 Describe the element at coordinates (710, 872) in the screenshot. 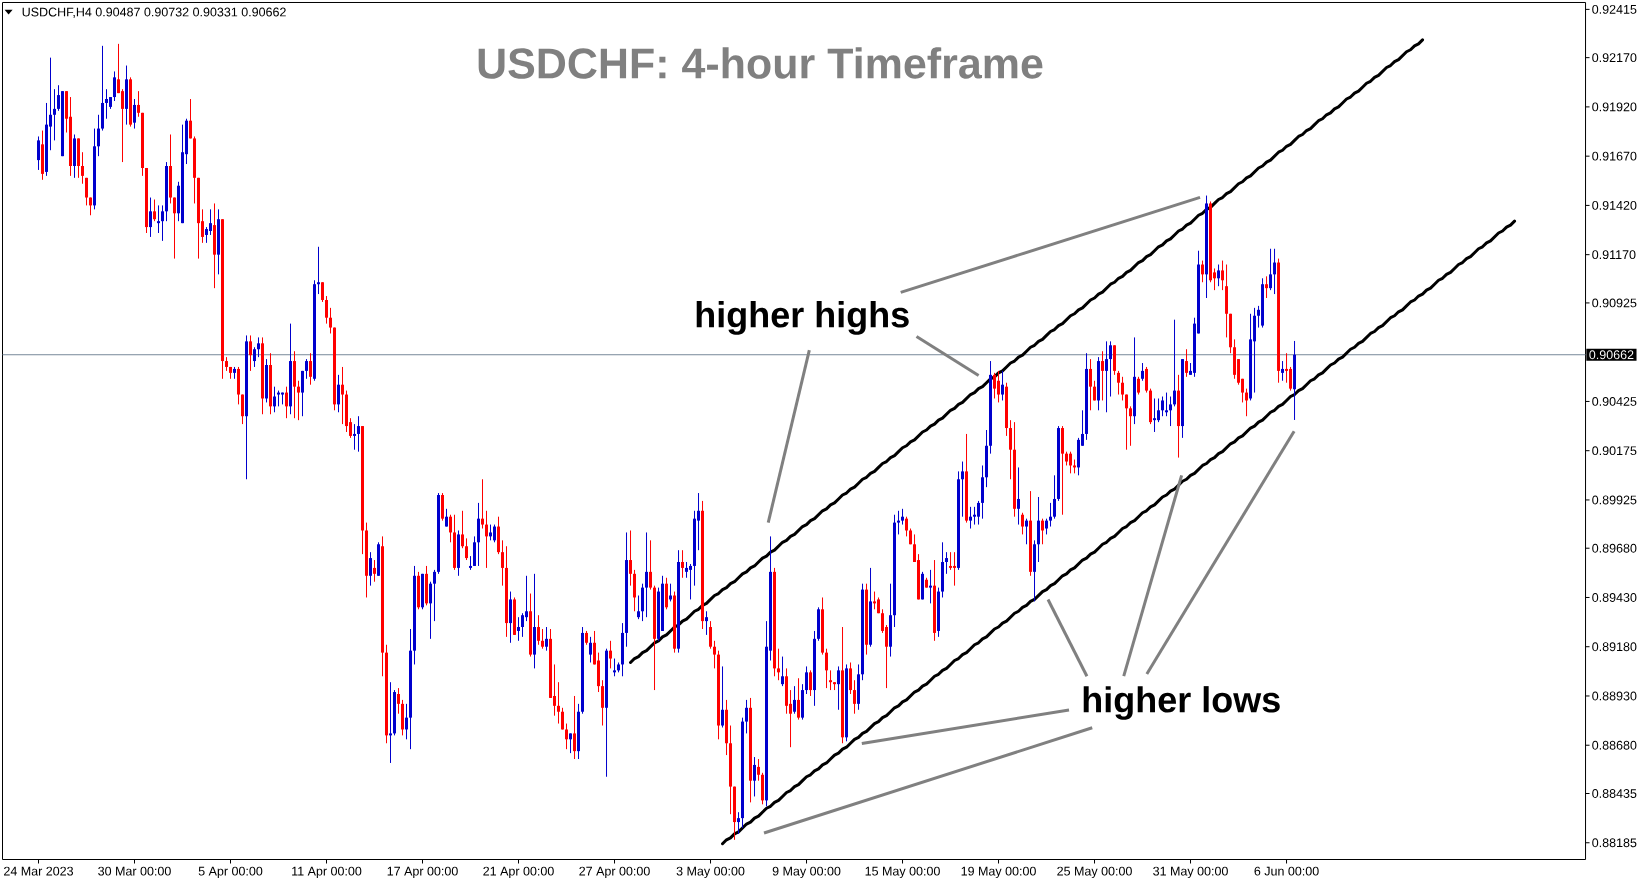

I see `x-tick-label: 3 May 00:00` at that location.